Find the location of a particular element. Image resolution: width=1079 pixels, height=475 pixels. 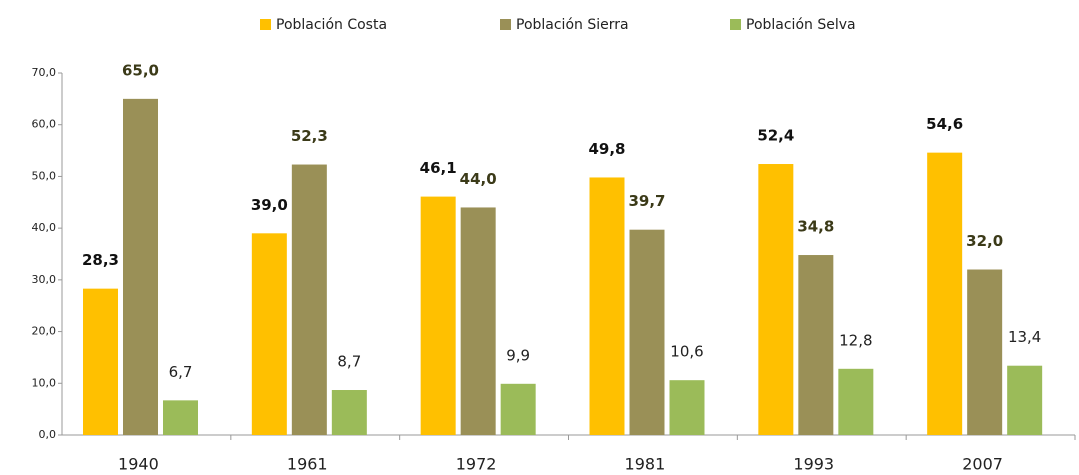

data-label: 46,1 is located at coordinates (438, 168).